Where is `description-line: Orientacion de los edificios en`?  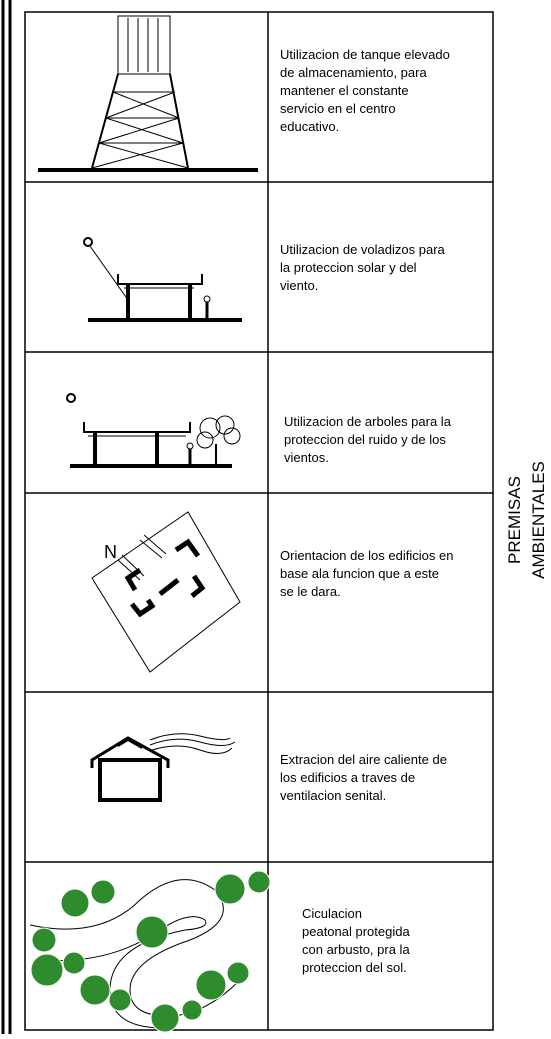
description-line: Orientacion de los edificios en is located at coordinates (366, 555).